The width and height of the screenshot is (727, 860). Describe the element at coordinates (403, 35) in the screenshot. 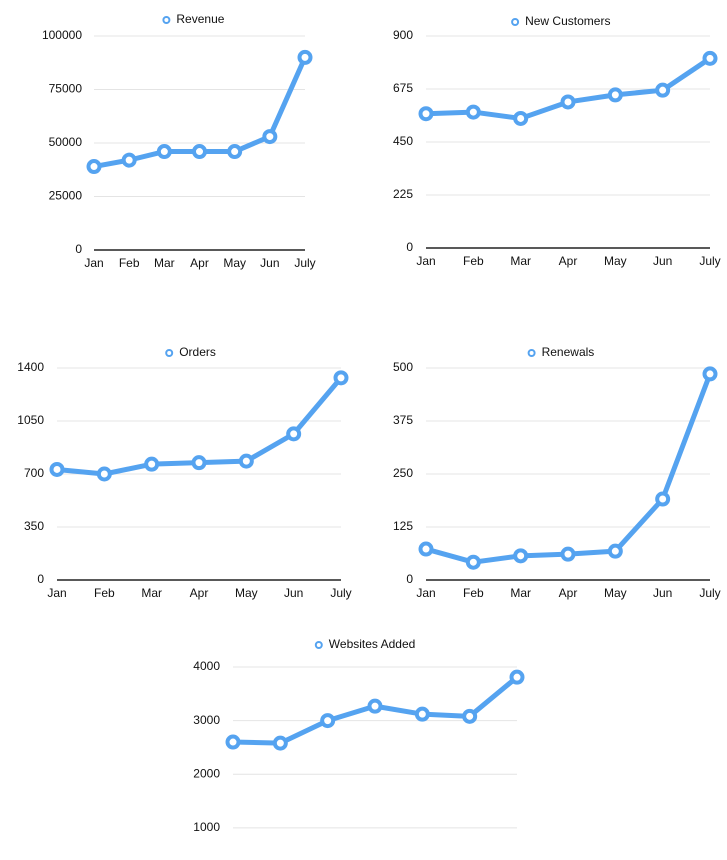

I see `y-tick-label: 900` at that location.